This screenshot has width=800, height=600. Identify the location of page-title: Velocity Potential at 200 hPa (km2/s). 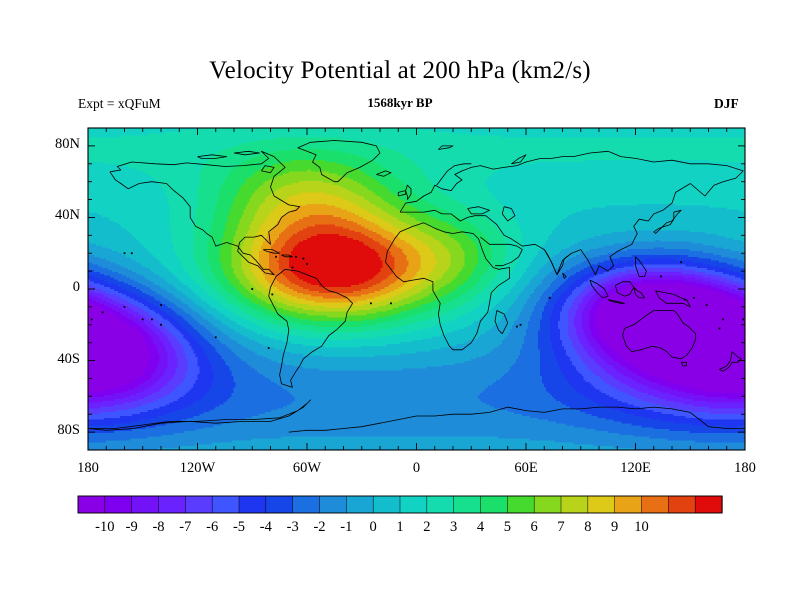
(400, 70).